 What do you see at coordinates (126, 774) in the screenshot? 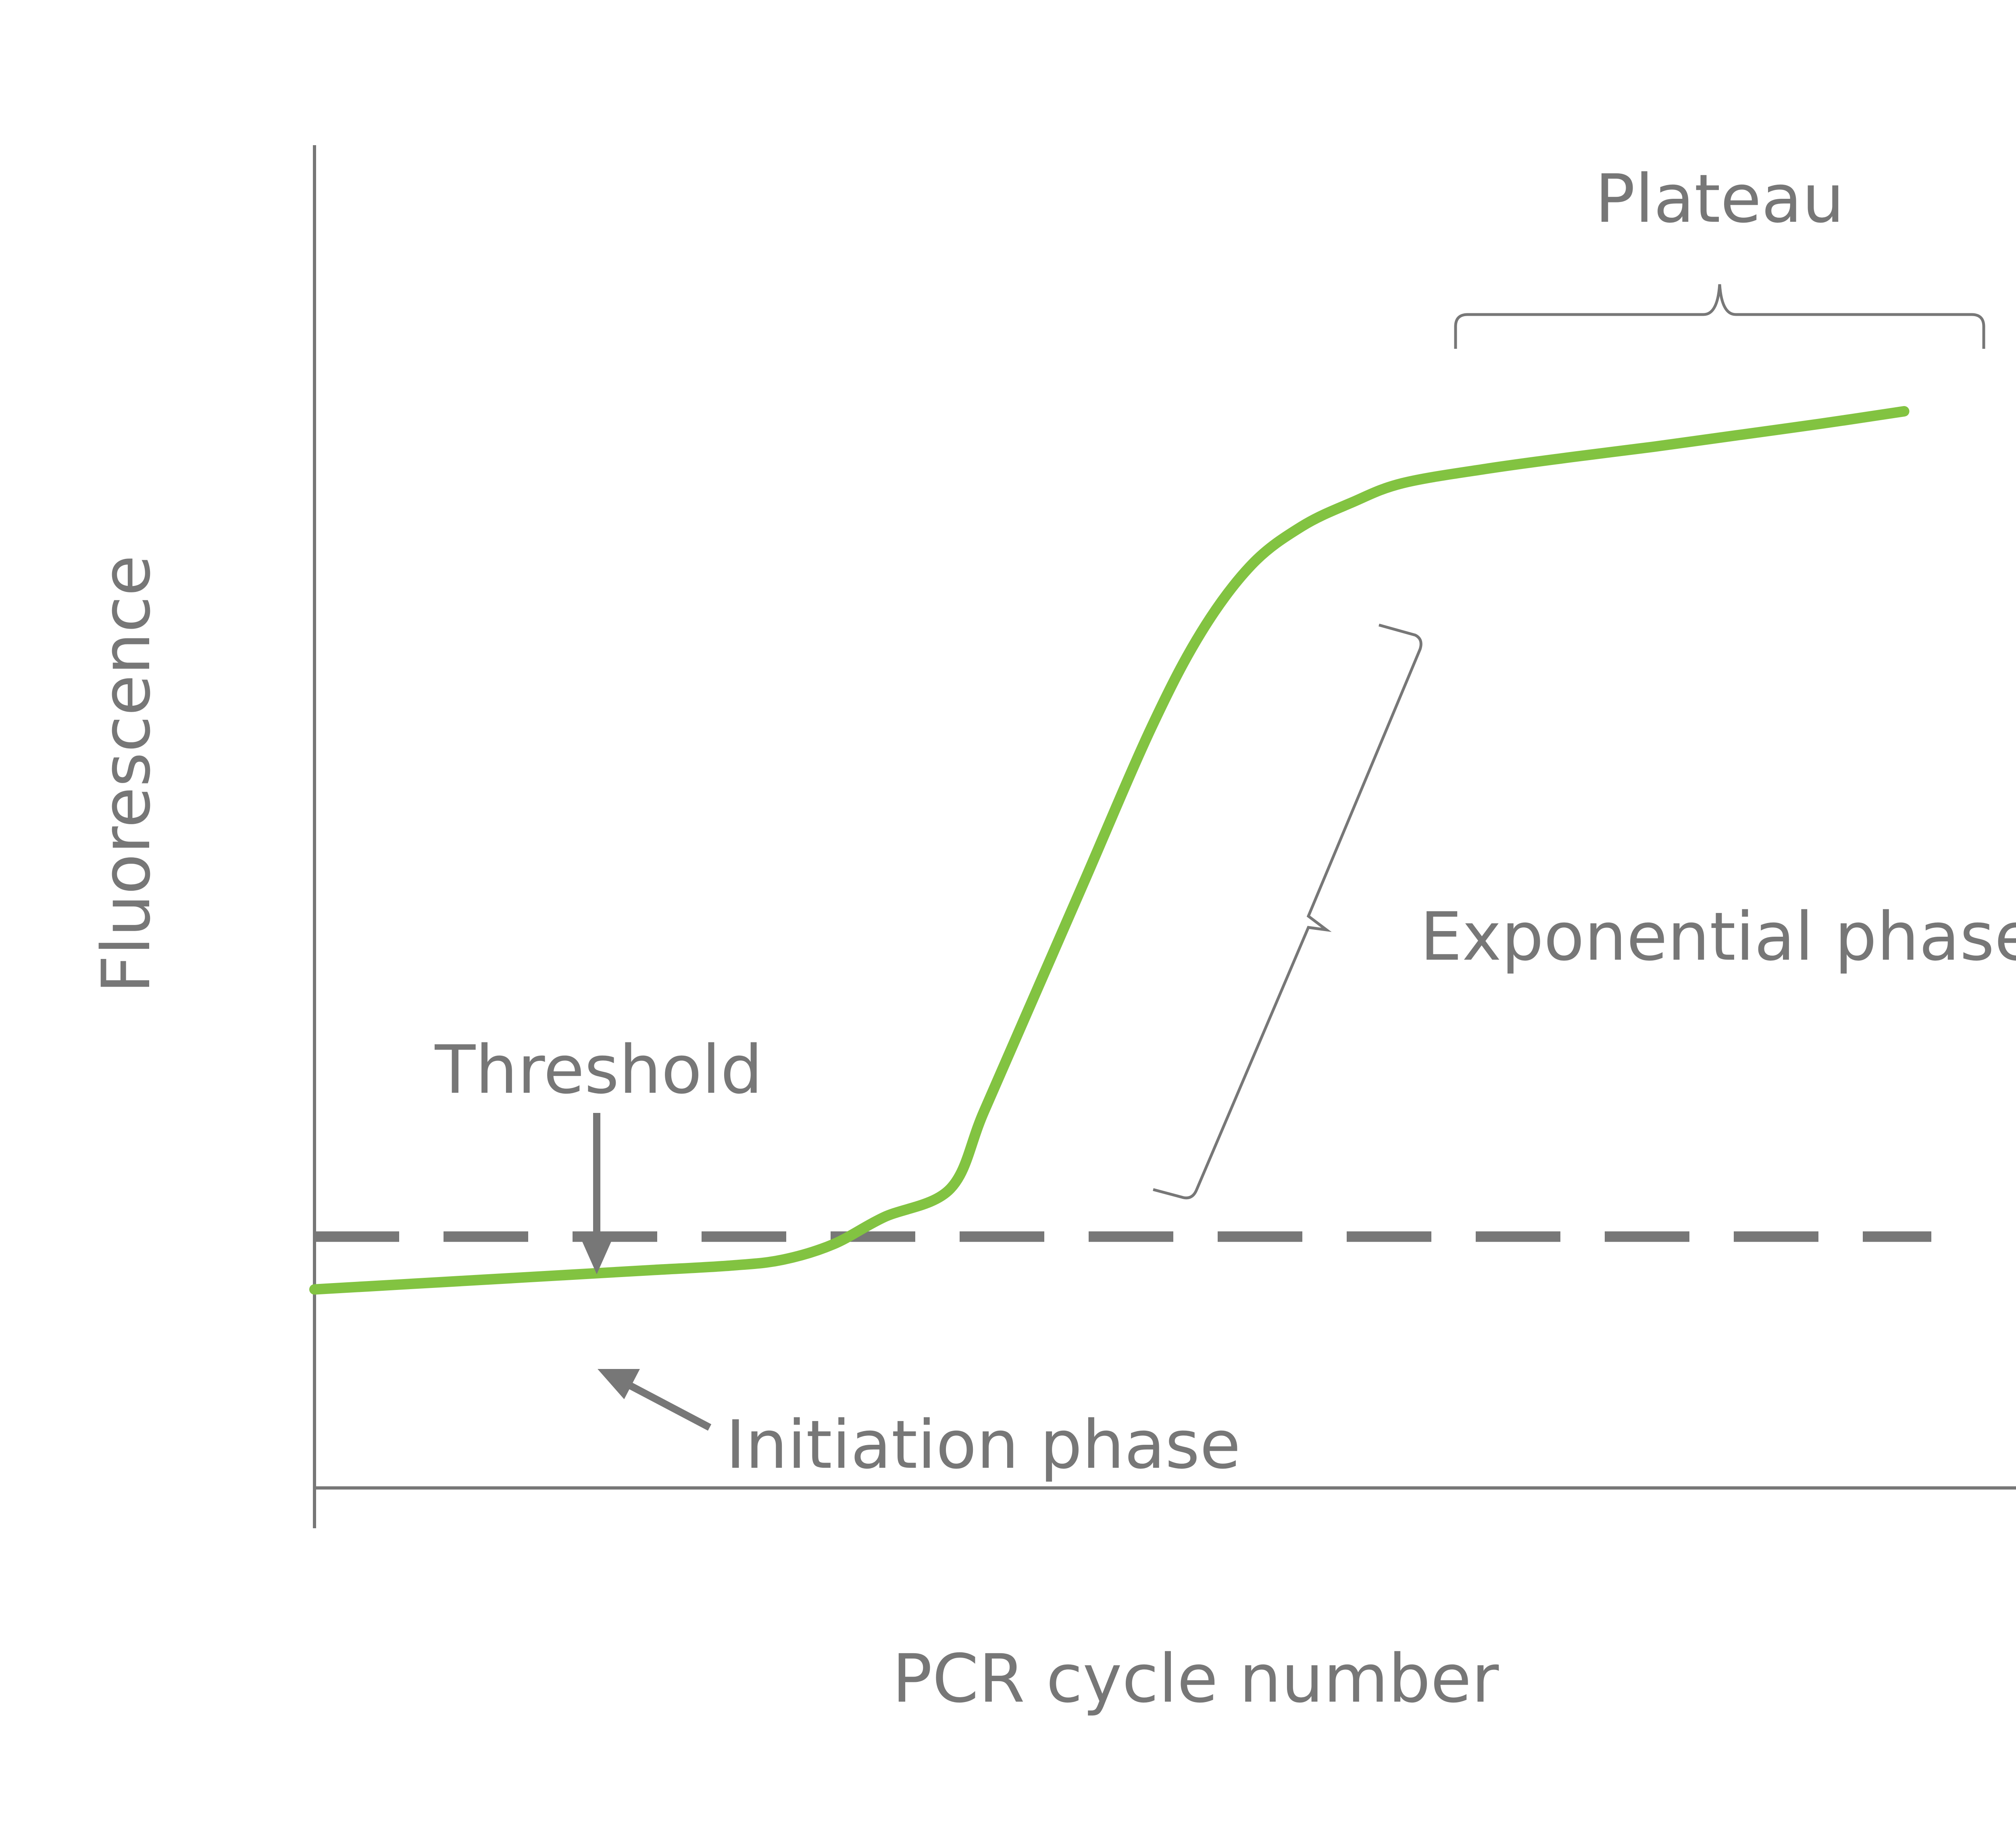
I see `y-axis-label: Fluorescence` at bounding box center [126, 774].